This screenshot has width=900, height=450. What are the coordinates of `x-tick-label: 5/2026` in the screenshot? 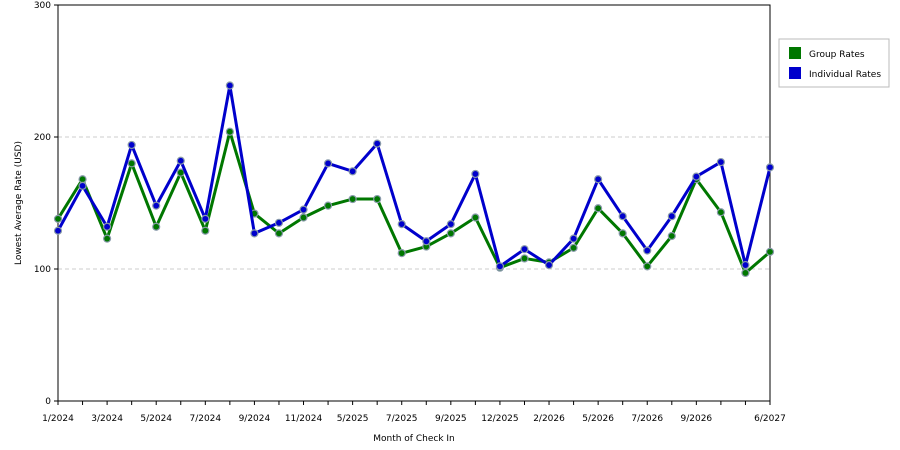 It's located at (598, 419).